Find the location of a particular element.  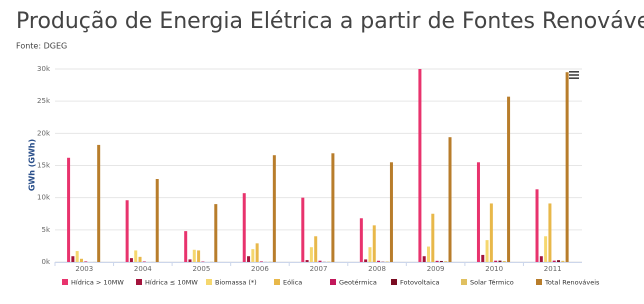

legend-item: Geotérmica is located at coordinates (353, 283).